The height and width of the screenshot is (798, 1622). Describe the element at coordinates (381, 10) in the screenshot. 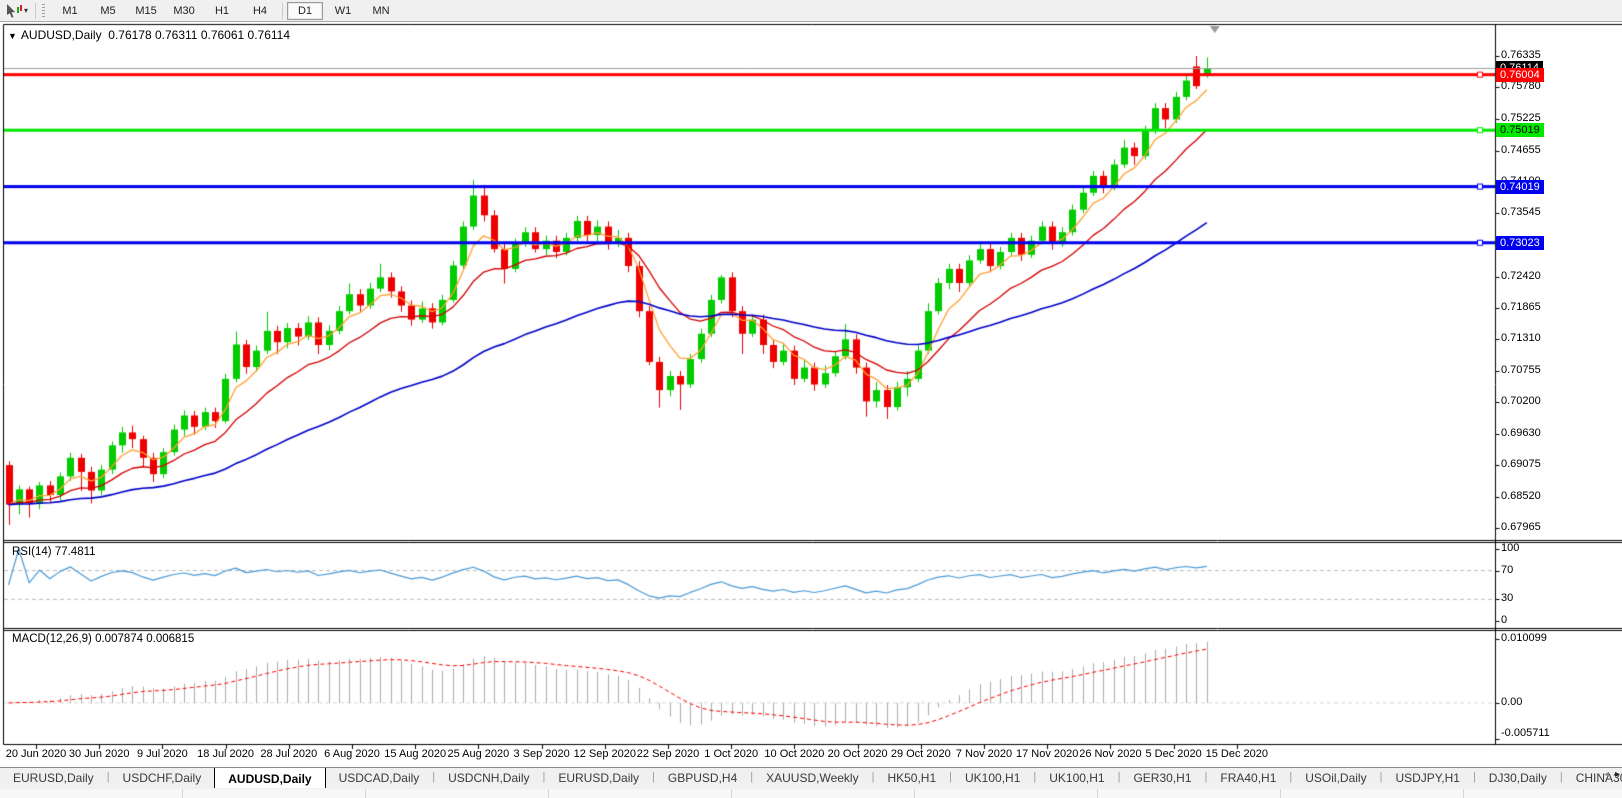

I see `timeframe-button-mn: MN` at that location.